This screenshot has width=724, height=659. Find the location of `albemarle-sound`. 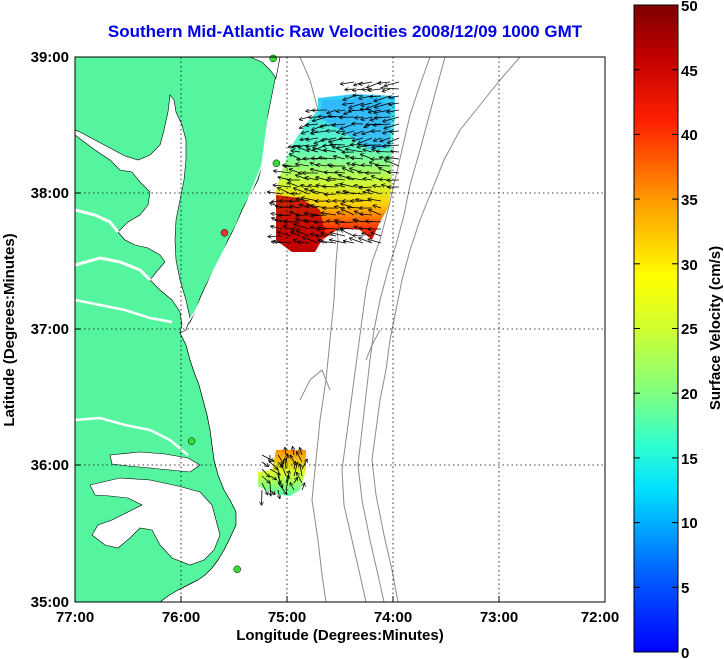

albemarle-sound is located at coordinates (155, 462).